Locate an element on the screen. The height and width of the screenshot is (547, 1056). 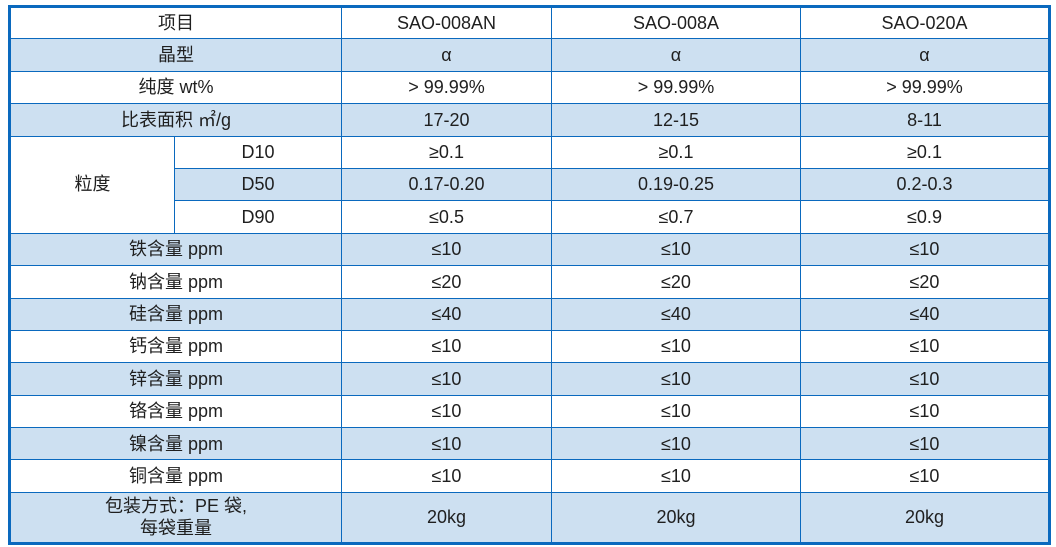
row-iron-content: 铁含量 ppm ≤10 ≤10 ≤10 is located at coordinates (529, 249).